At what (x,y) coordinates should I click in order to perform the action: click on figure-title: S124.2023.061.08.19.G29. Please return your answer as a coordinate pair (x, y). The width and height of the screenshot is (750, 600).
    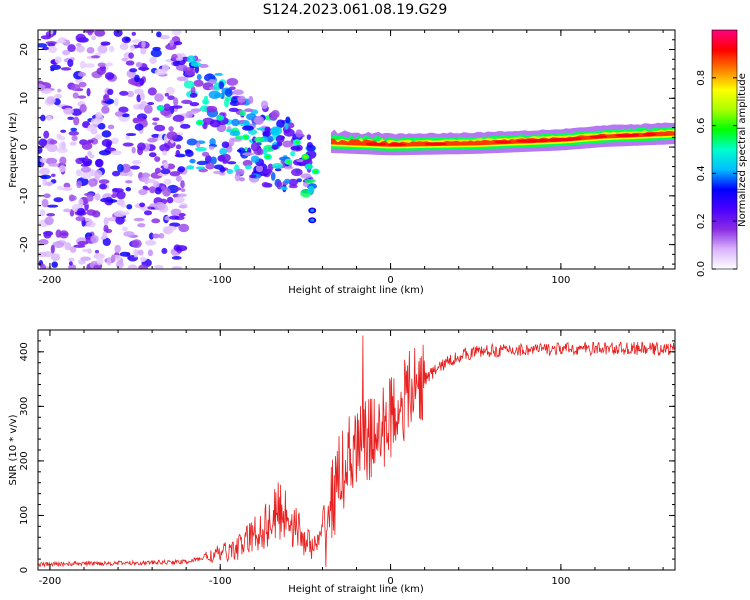
    Looking at the image, I should click on (355, 10).